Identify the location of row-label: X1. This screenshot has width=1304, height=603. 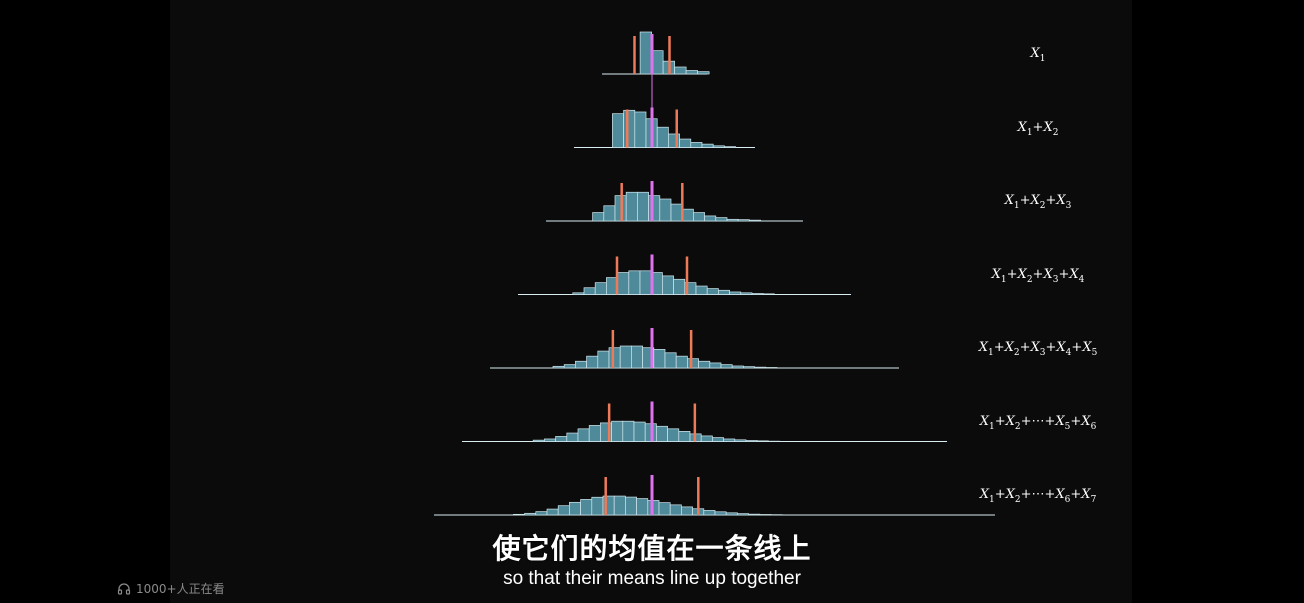
(1038, 55).